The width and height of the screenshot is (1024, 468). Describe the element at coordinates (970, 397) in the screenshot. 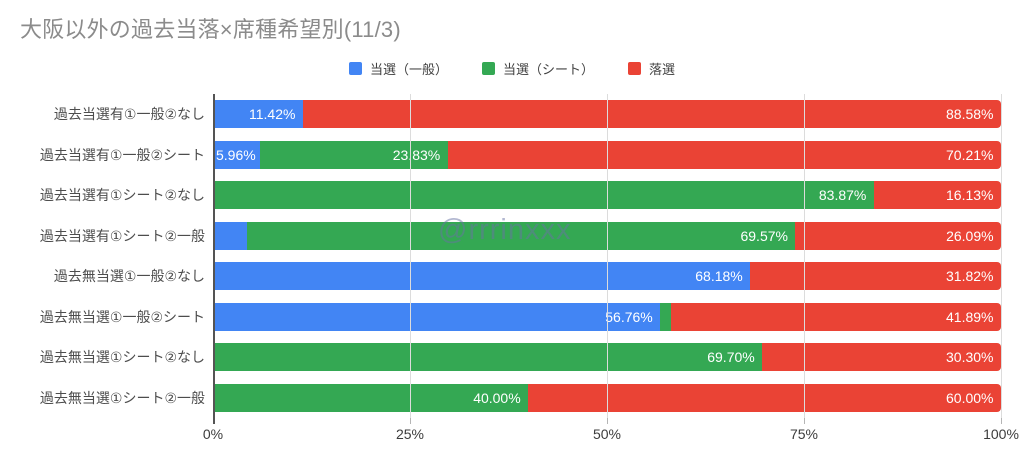

I see `bar-value-label: 60.00%` at that location.